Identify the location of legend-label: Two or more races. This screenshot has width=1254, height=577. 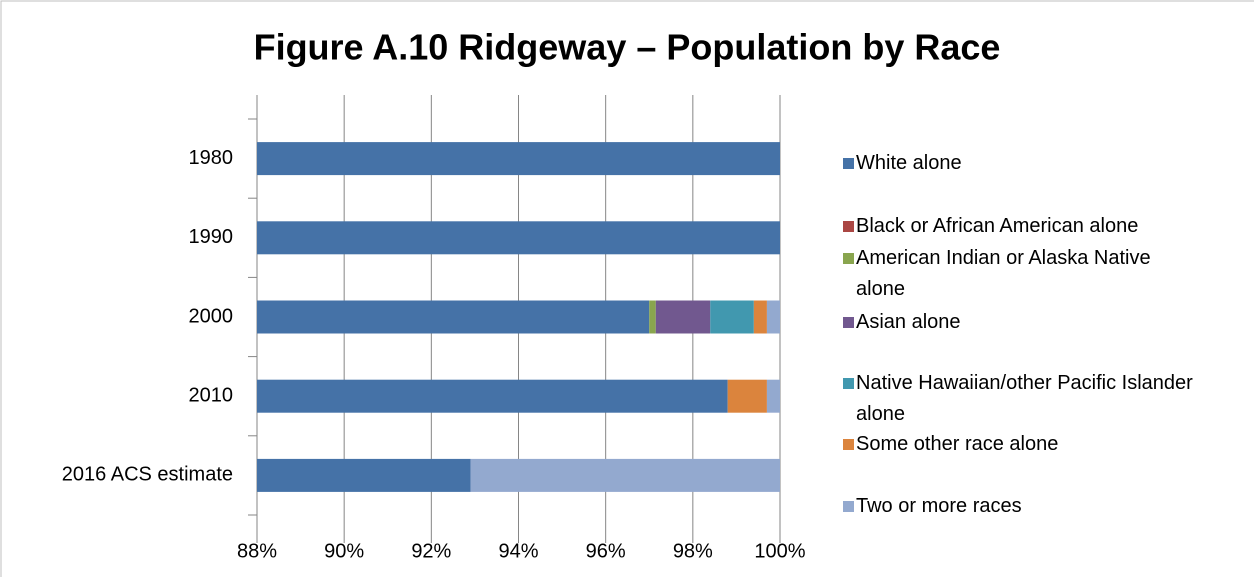
(939, 506).